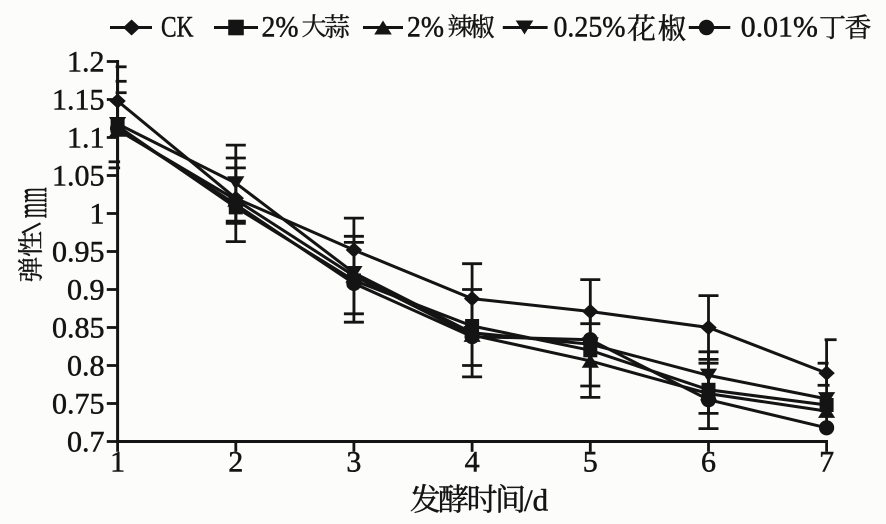  Describe the element at coordinates (86, 365) in the screenshot. I see `svg-text: 0.8` at that location.